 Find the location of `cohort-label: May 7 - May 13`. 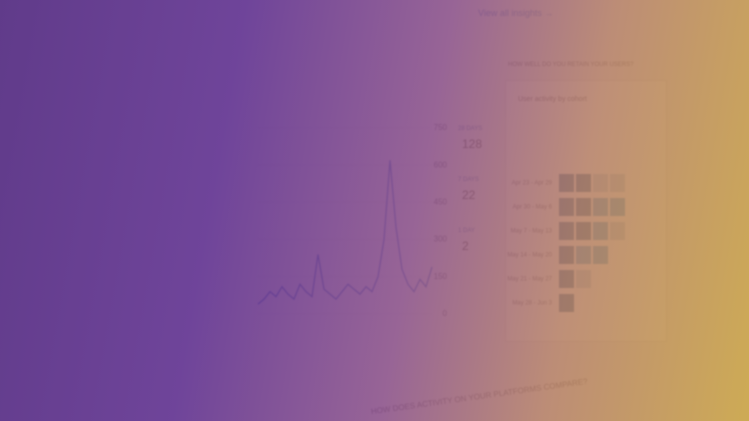

cohort-label: May 7 - May 13 is located at coordinates (532, 232).